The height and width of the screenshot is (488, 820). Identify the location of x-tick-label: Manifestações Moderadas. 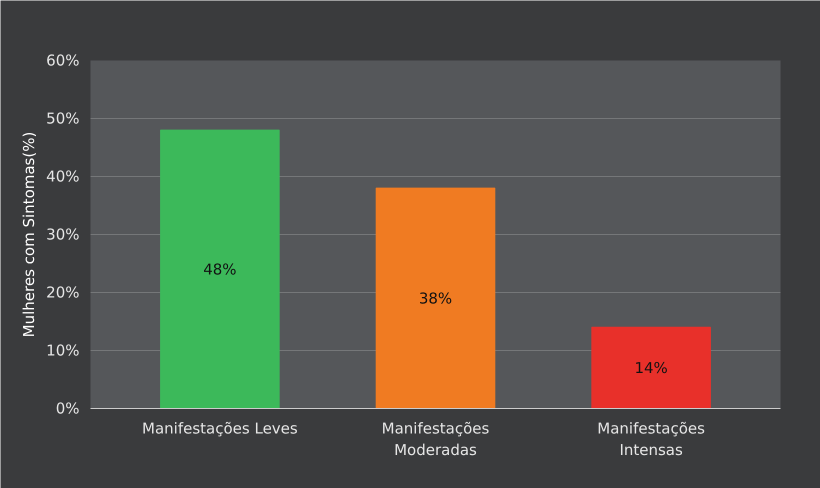
(436, 440).